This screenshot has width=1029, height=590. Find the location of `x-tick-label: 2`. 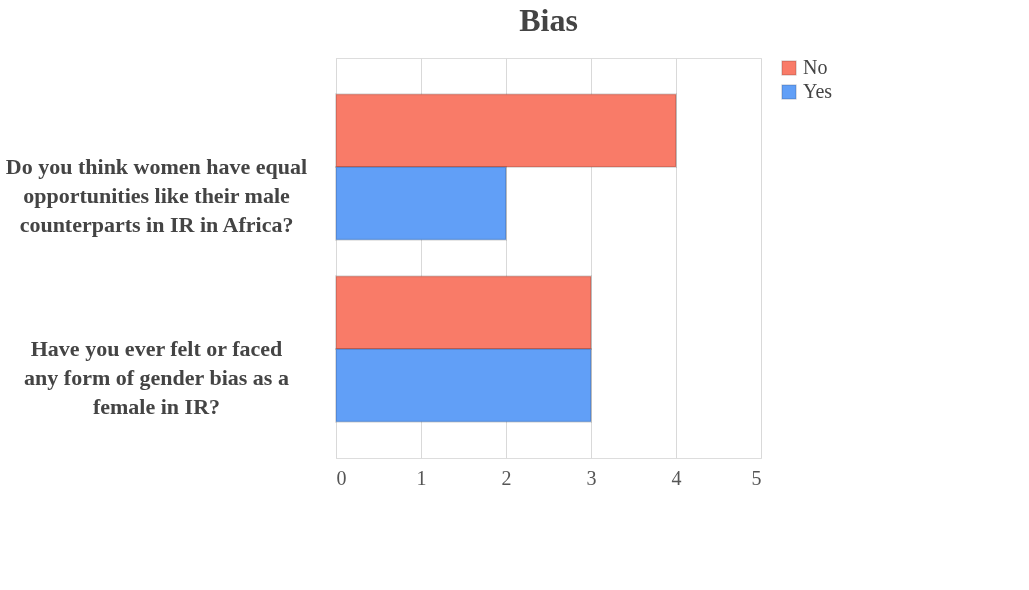

x-tick-label: 2 is located at coordinates (506, 477).